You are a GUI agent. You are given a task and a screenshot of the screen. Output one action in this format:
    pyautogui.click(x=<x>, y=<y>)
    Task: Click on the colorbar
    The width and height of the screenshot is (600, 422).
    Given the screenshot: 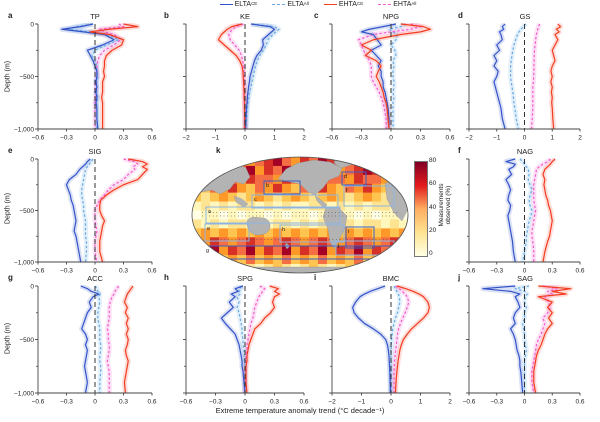 What is the action you would take?
    pyautogui.click(x=421, y=209)
    